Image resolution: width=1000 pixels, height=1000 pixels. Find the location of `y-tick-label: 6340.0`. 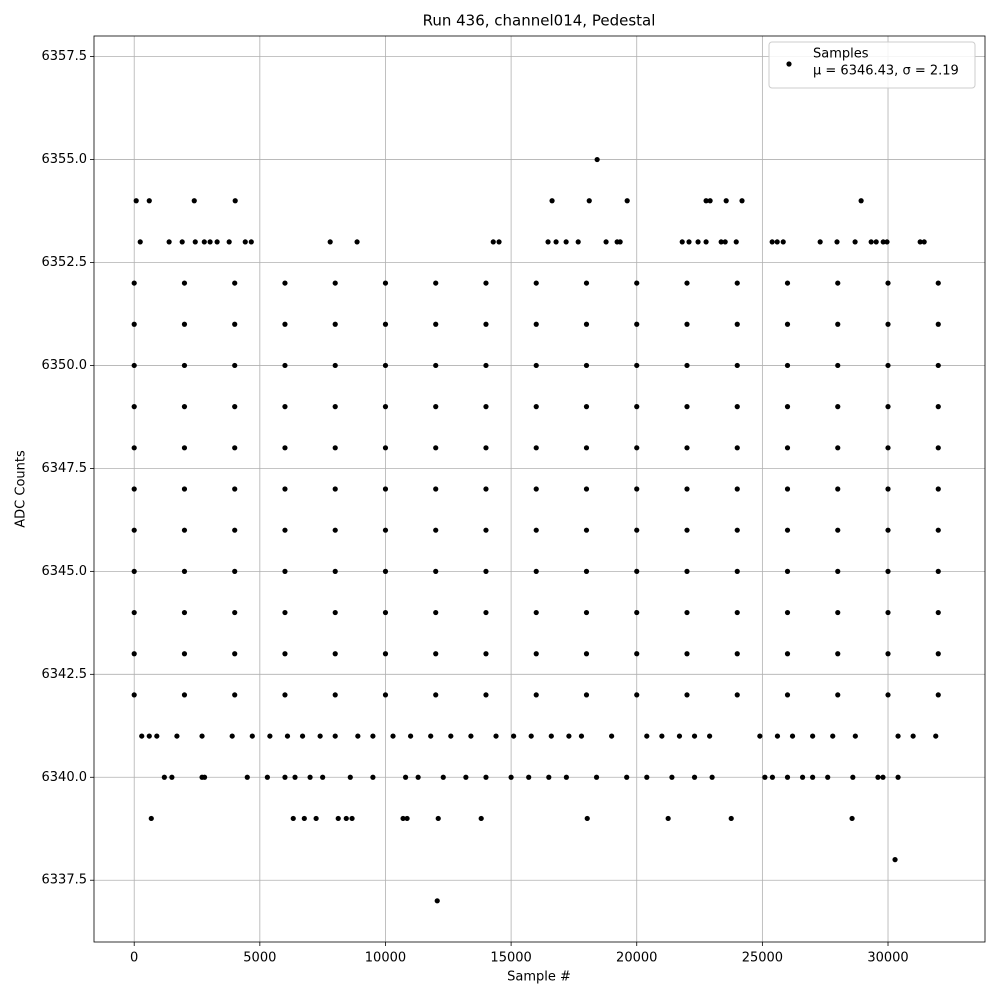

y-tick-label: 6340.0 is located at coordinates (65, 777).